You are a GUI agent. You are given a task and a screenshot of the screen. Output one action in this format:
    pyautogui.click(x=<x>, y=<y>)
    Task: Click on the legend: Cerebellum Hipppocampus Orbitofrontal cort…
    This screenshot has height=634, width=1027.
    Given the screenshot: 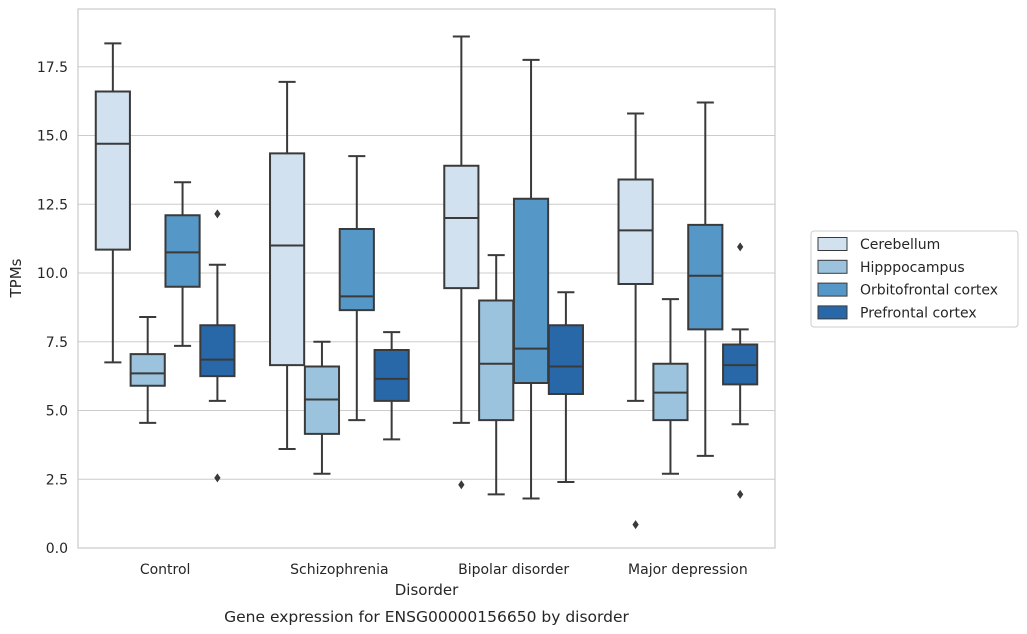 What is the action you would take?
    pyautogui.click(x=914, y=279)
    